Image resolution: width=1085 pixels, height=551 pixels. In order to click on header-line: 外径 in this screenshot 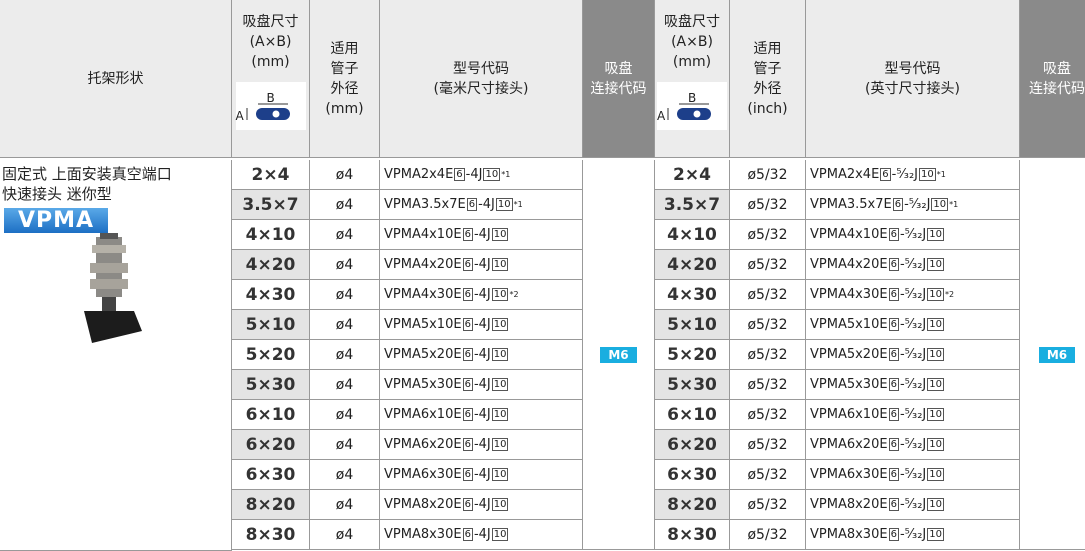, I will do `click(344, 88)`.